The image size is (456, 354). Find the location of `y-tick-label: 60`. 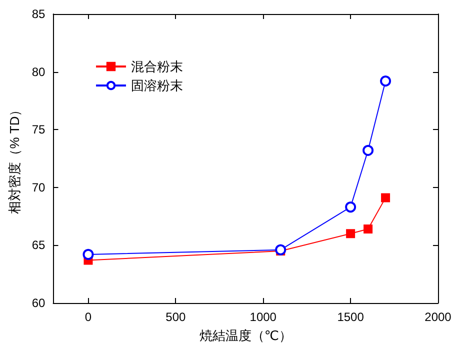

y-tick-label: 60 is located at coordinates (39, 303).